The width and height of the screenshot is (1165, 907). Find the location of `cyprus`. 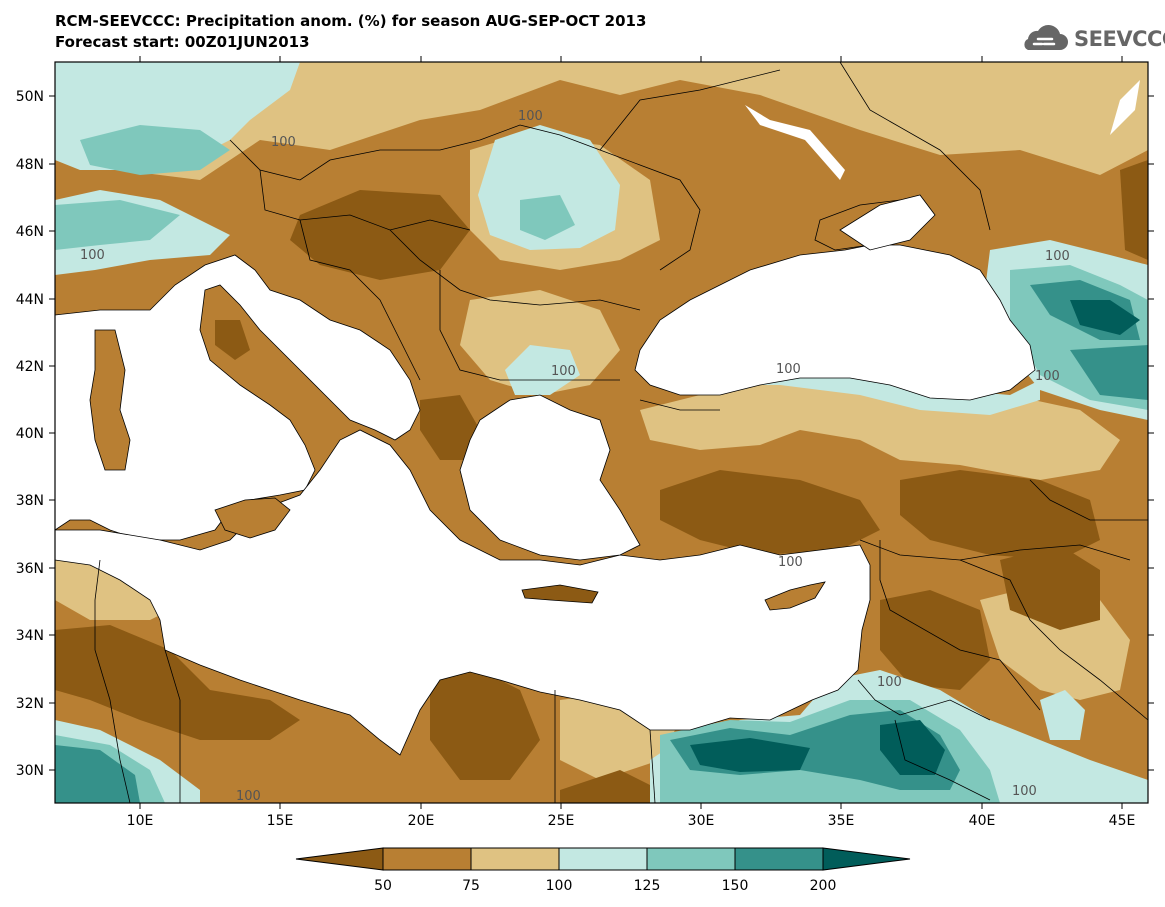

cyprus is located at coordinates (795, 596).